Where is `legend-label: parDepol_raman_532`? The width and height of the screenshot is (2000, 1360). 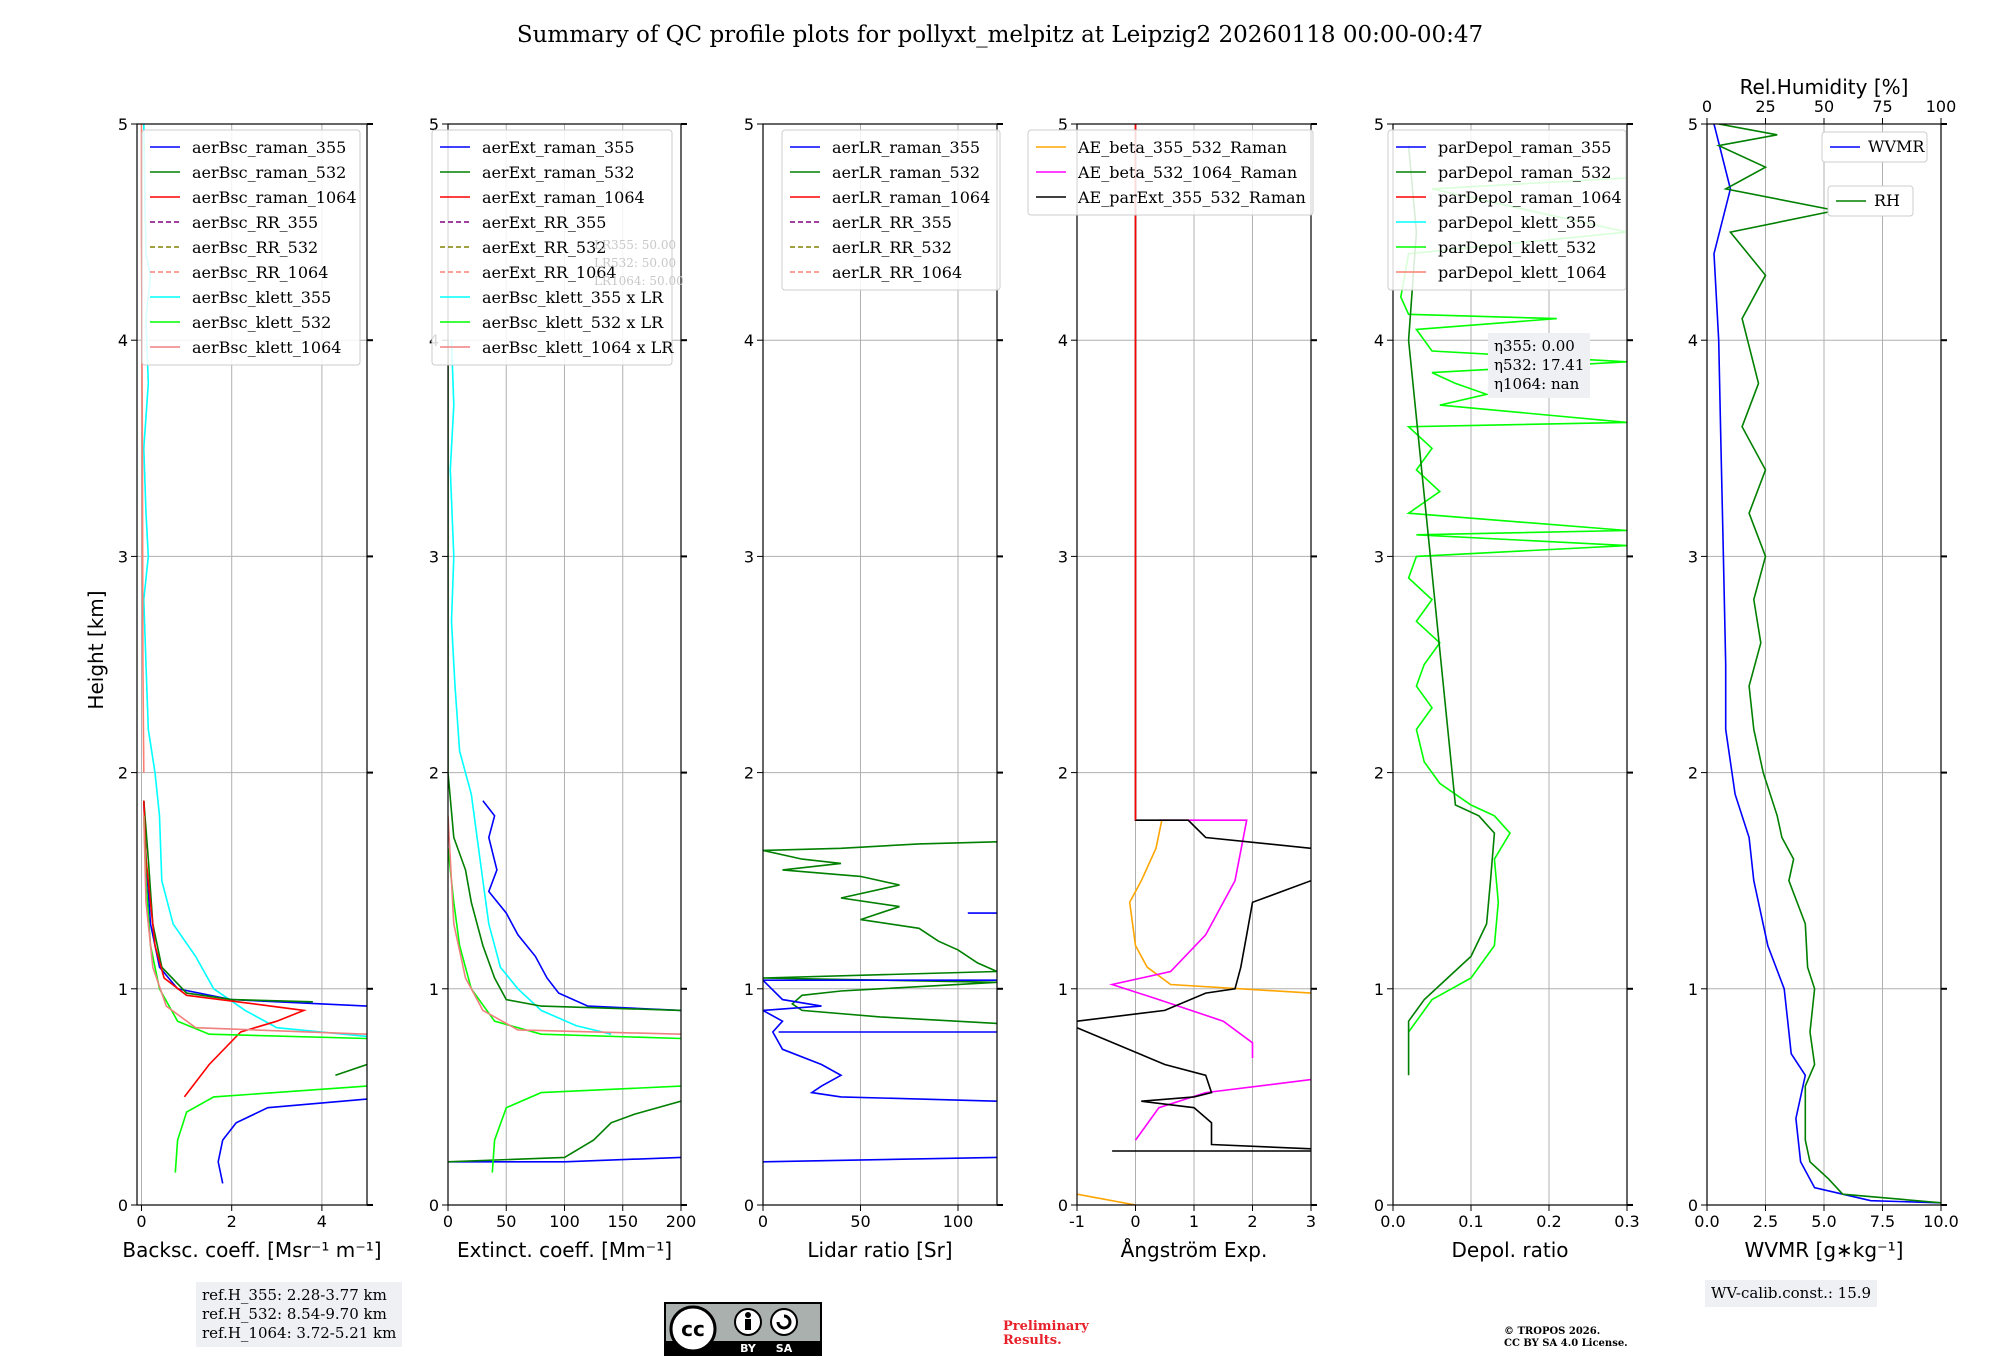
legend-label: parDepol_raman_532 is located at coordinates (1524, 172).